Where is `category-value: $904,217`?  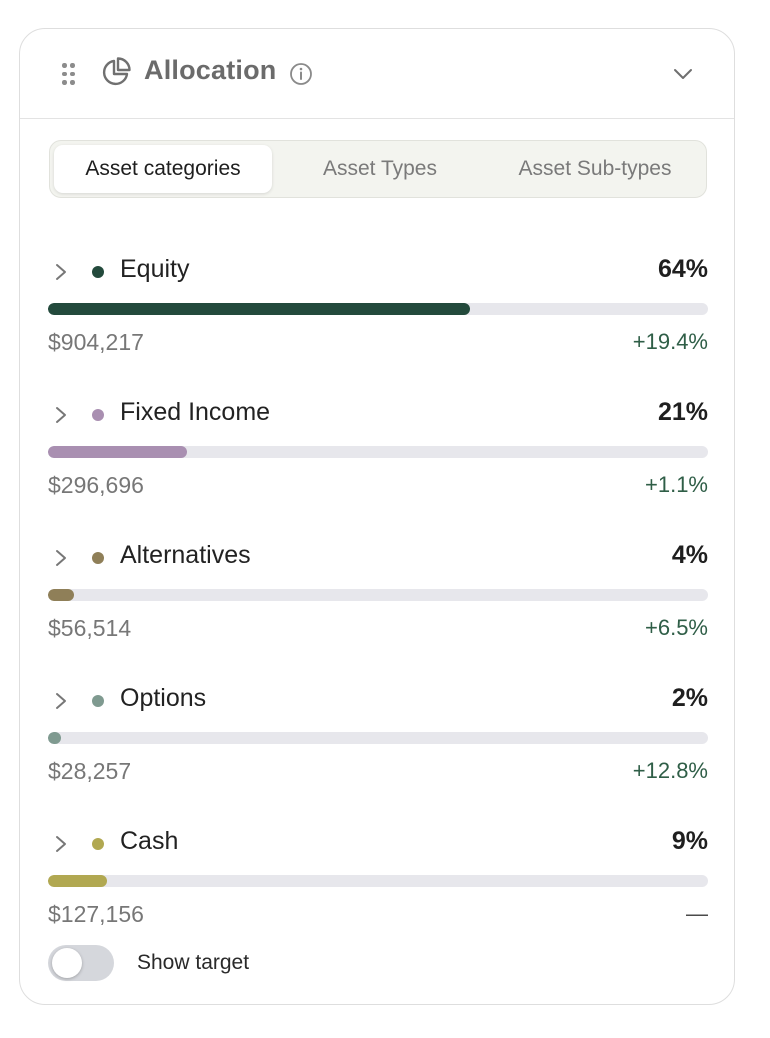
category-value: $904,217 is located at coordinates (96, 342).